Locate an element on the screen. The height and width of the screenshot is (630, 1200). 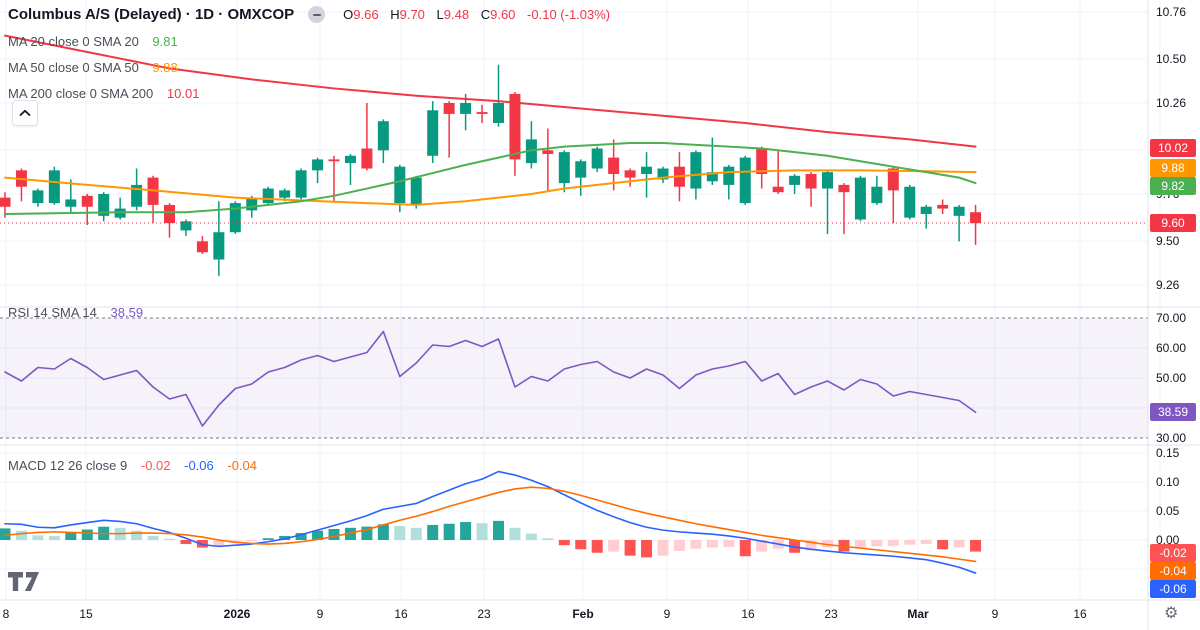
axis-value-badge: -0.02 is located at coordinates (1173, 553).